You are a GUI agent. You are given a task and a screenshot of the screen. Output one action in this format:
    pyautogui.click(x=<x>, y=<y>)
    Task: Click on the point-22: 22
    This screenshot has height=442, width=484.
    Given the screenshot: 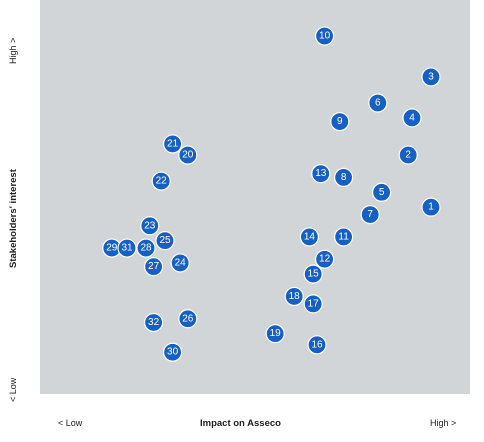 What is the action you would take?
    pyautogui.click(x=161, y=181)
    